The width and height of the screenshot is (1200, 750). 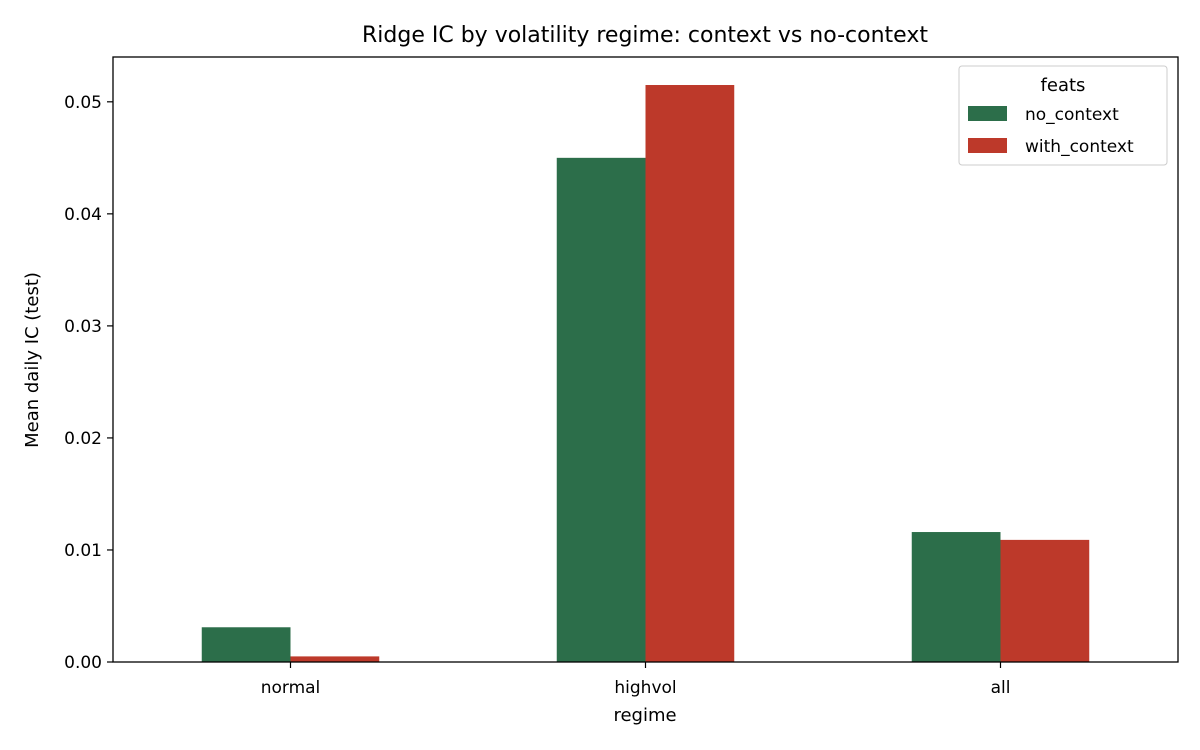 What do you see at coordinates (1045, 600) in the screenshot?
I see `bar-with_context-all` at bounding box center [1045, 600].